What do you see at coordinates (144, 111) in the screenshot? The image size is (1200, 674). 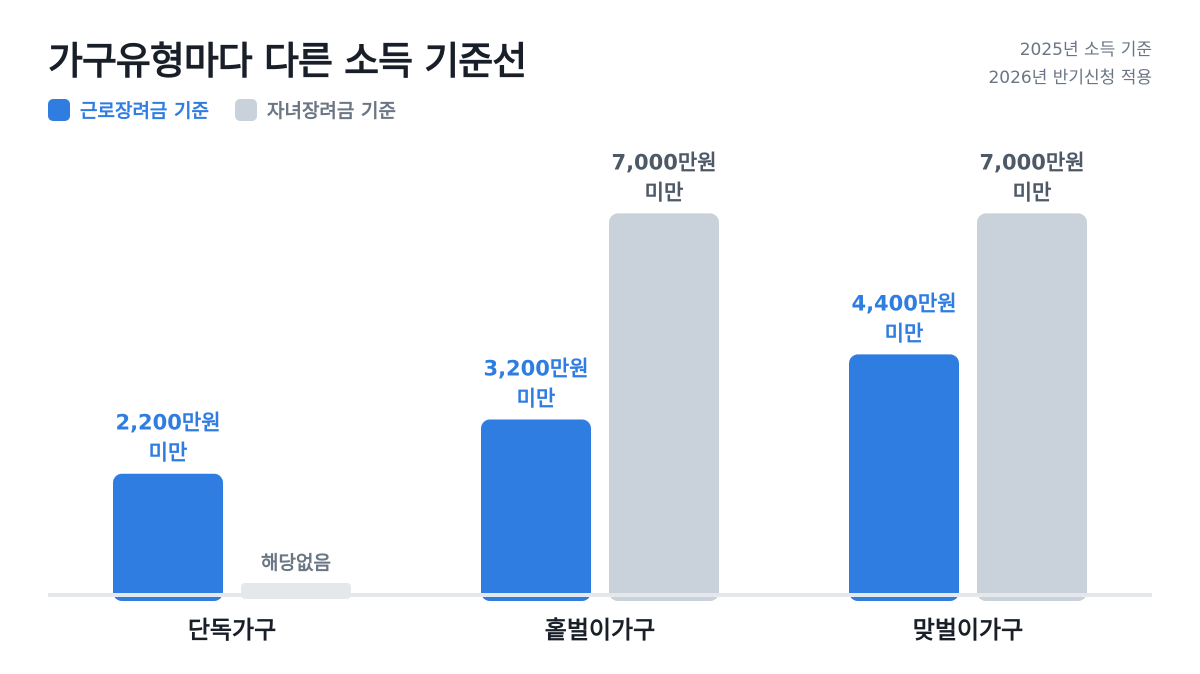 I see `legend-label-earned: 근로장려금 기준` at bounding box center [144, 111].